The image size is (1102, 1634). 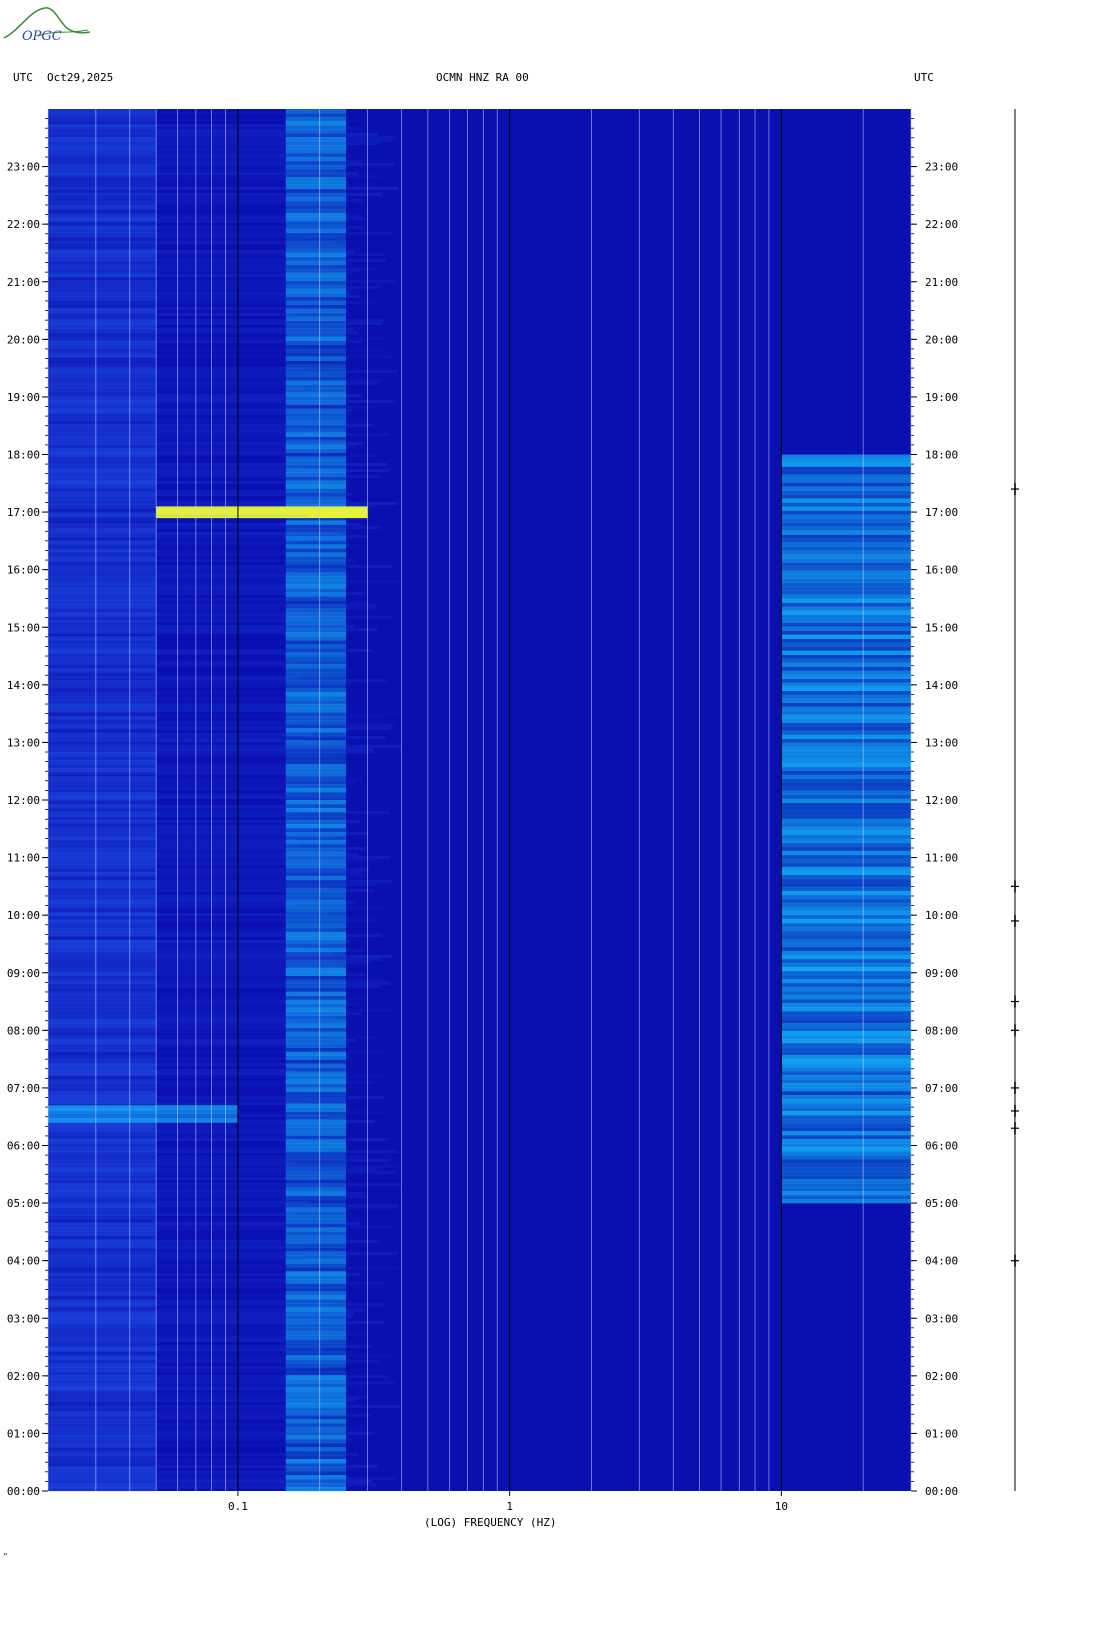 I want to click on y-tick-label-left: 03:00, so click(x=23, y=1318).